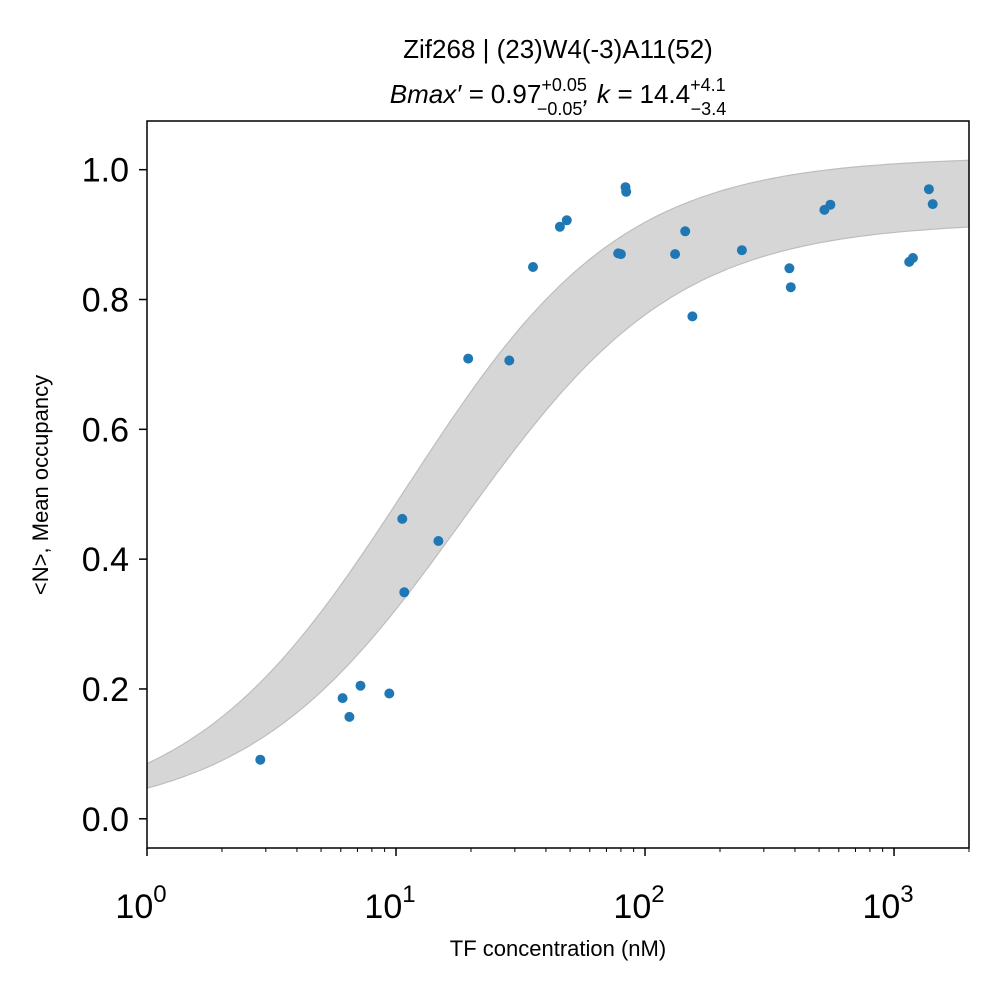 The image size is (1000, 1000). Describe the element at coordinates (114, 495) in the screenshot. I see `y-axis: 0.0 0.2 0.4 0.6 0.8 1.0` at that location.